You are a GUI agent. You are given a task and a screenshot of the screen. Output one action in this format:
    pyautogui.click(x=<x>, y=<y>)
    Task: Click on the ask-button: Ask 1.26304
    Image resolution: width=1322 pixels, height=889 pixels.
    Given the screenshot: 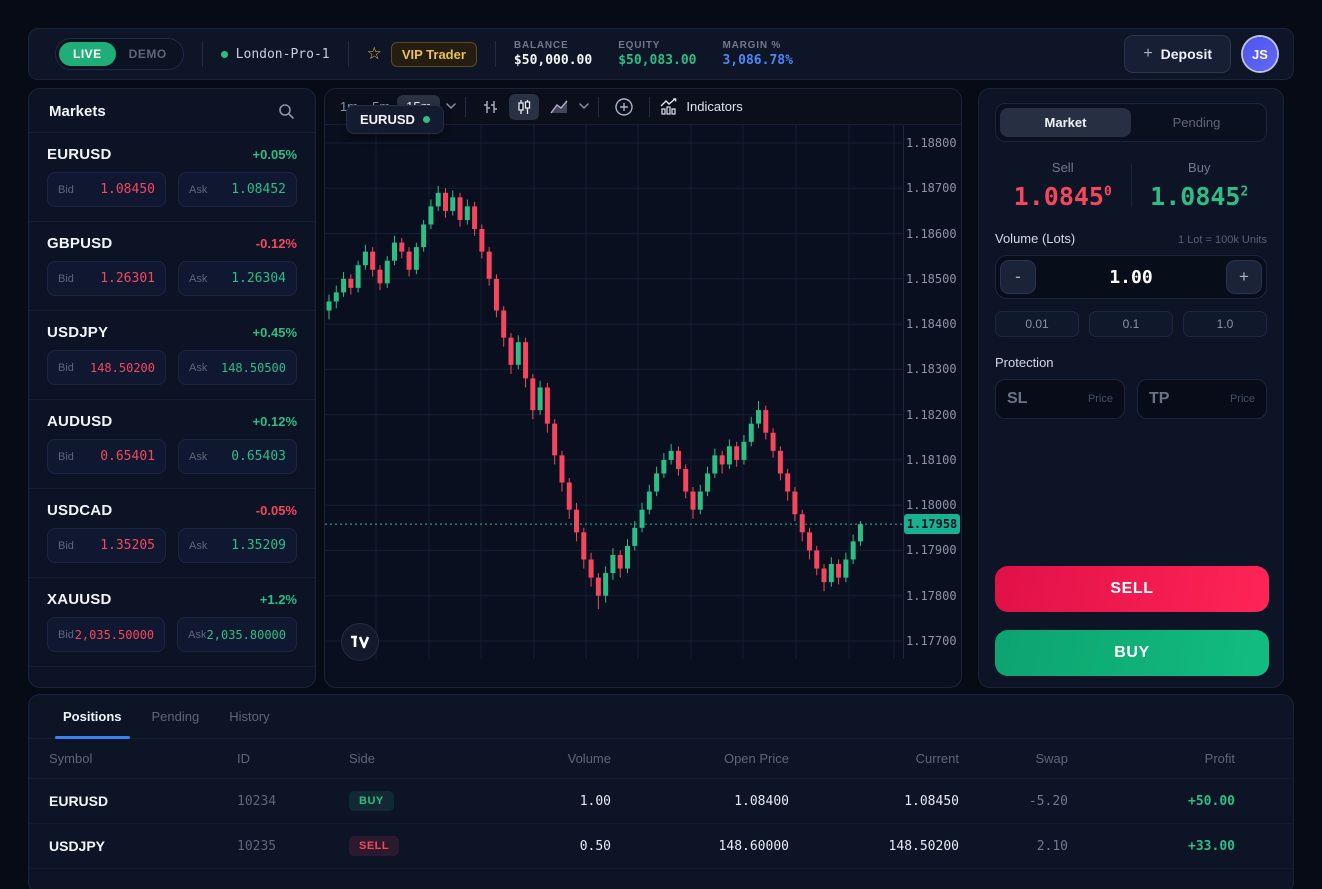 What is the action you would take?
    pyautogui.click(x=237, y=278)
    